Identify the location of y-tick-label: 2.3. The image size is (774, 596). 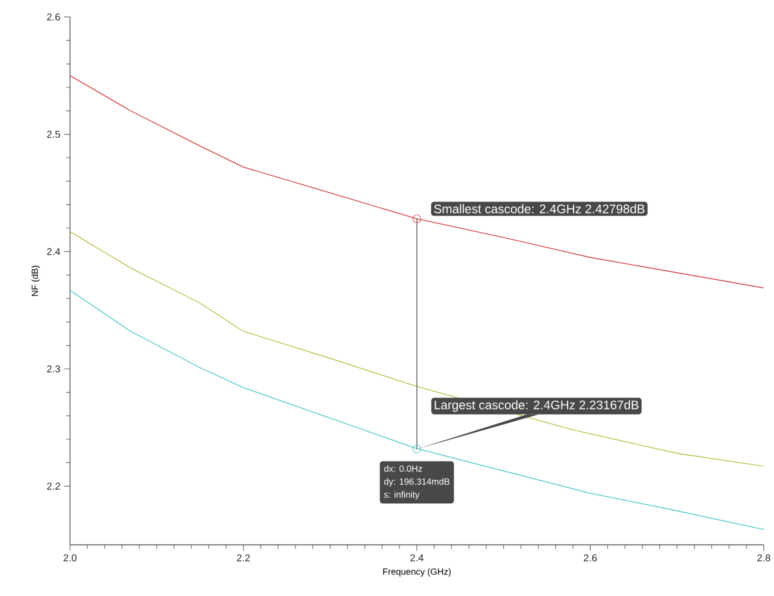
(53, 368).